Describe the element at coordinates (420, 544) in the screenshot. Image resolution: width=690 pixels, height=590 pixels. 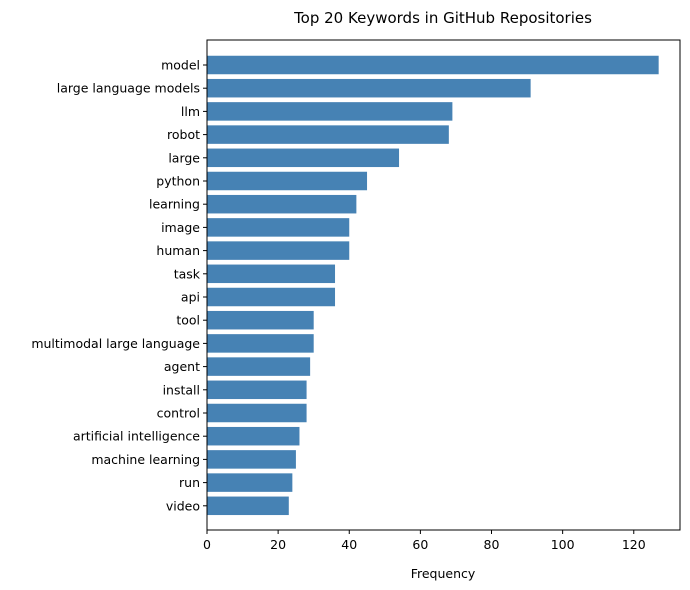
I see `x-tick-label-3: 60` at that location.